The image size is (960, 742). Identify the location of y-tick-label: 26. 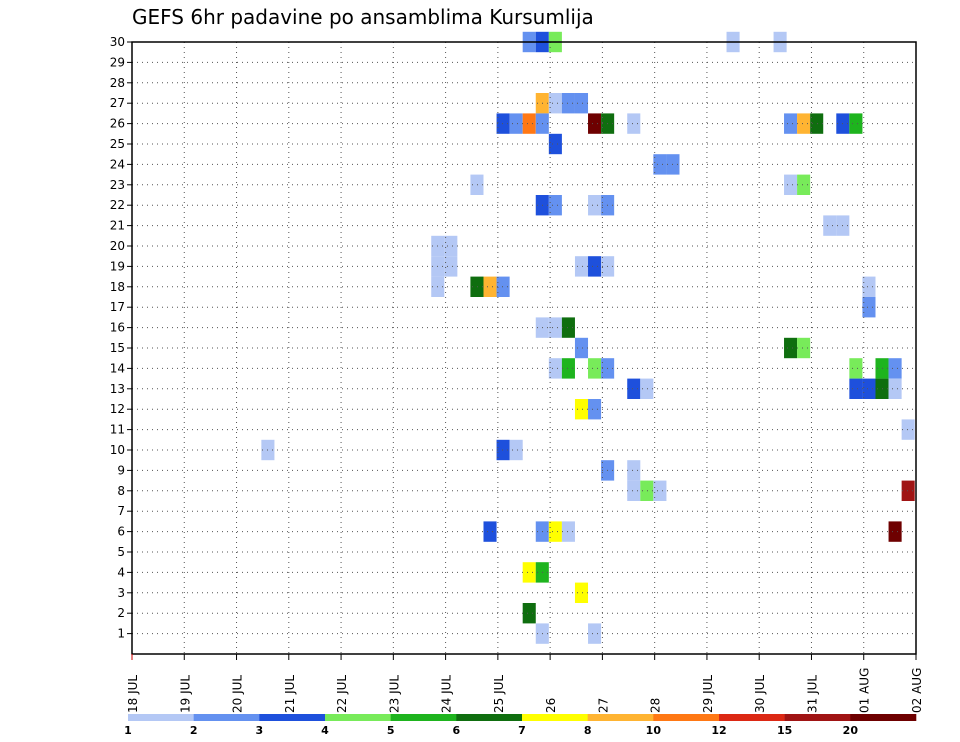
(117, 124).